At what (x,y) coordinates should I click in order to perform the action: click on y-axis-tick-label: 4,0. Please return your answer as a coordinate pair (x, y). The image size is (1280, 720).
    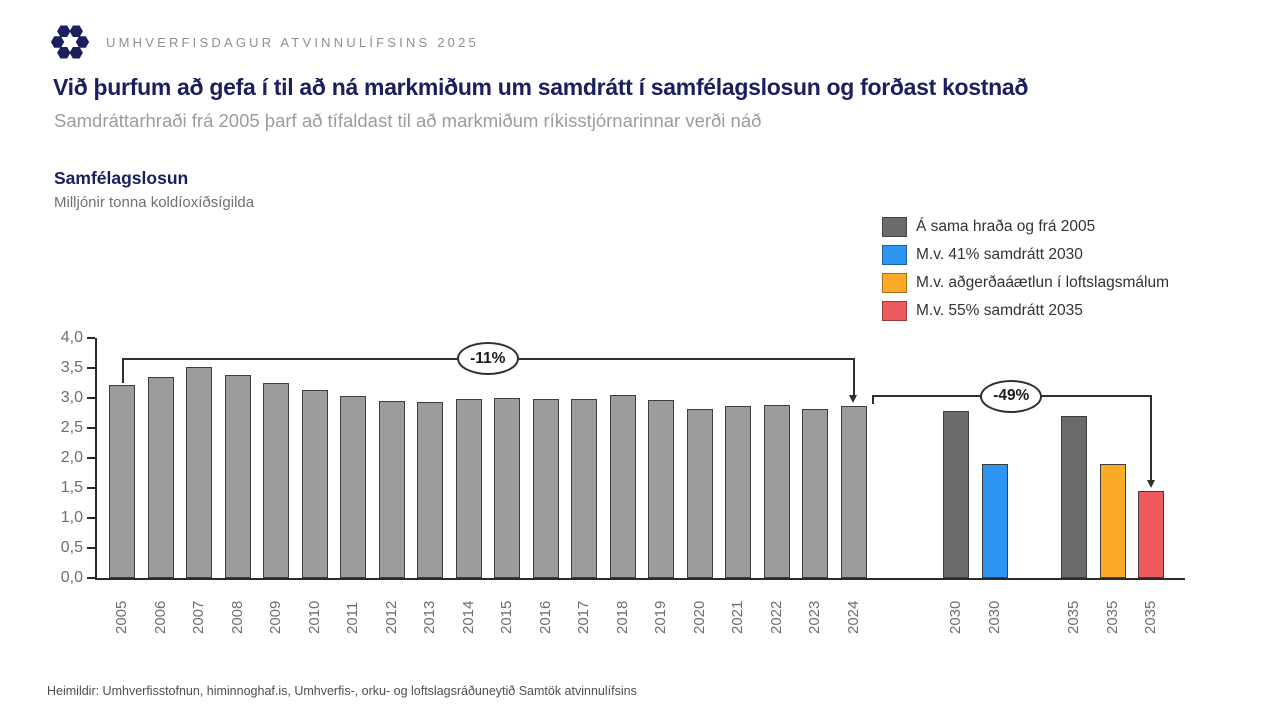
    Looking at the image, I should click on (71, 337).